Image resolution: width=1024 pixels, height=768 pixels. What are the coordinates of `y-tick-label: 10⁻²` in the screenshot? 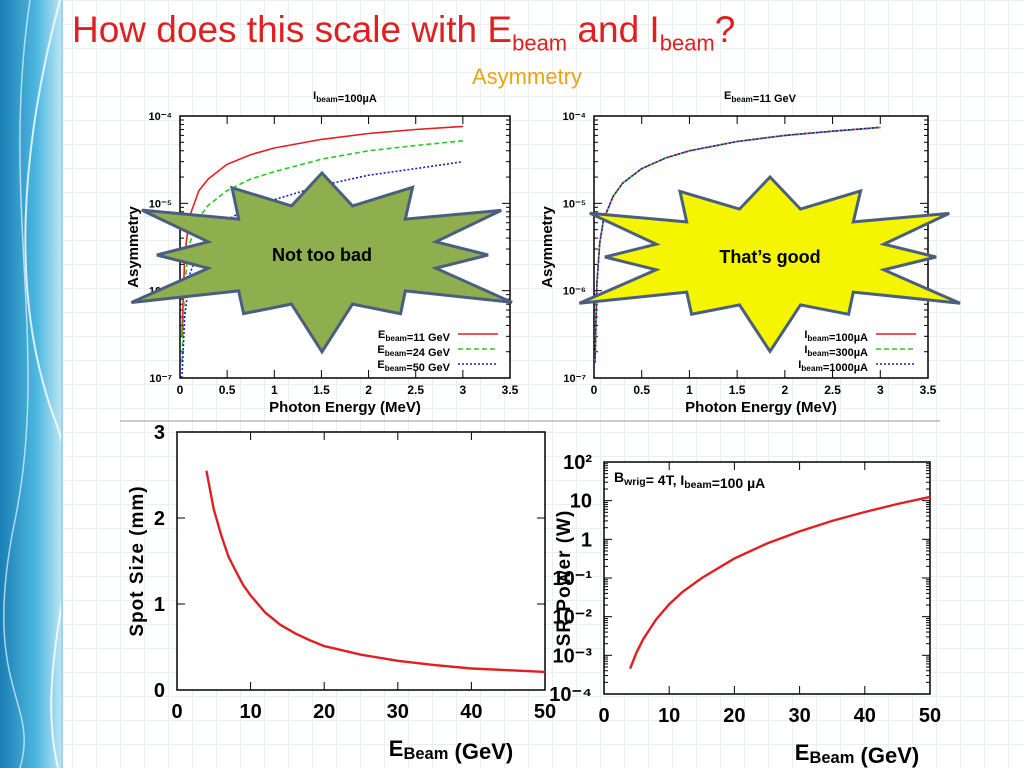 It's located at (573, 618).